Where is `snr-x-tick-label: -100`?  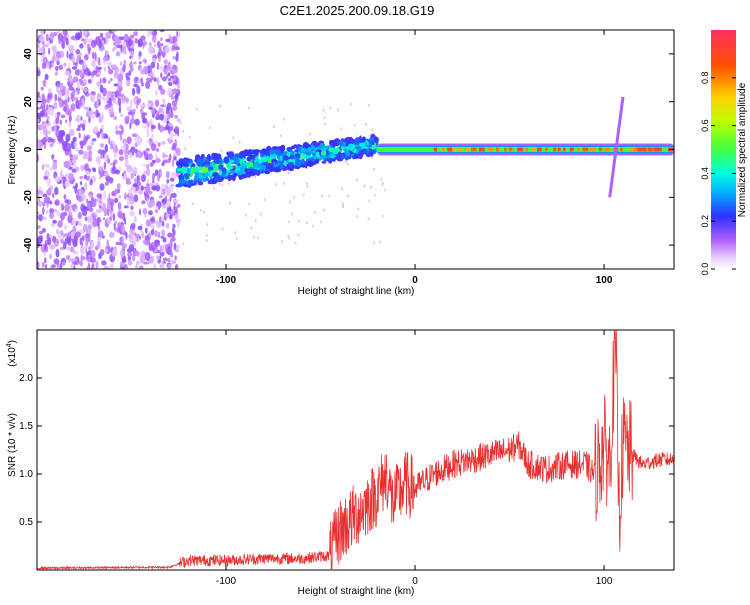 snr-x-tick-label: -100 is located at coordinates (226, 581).